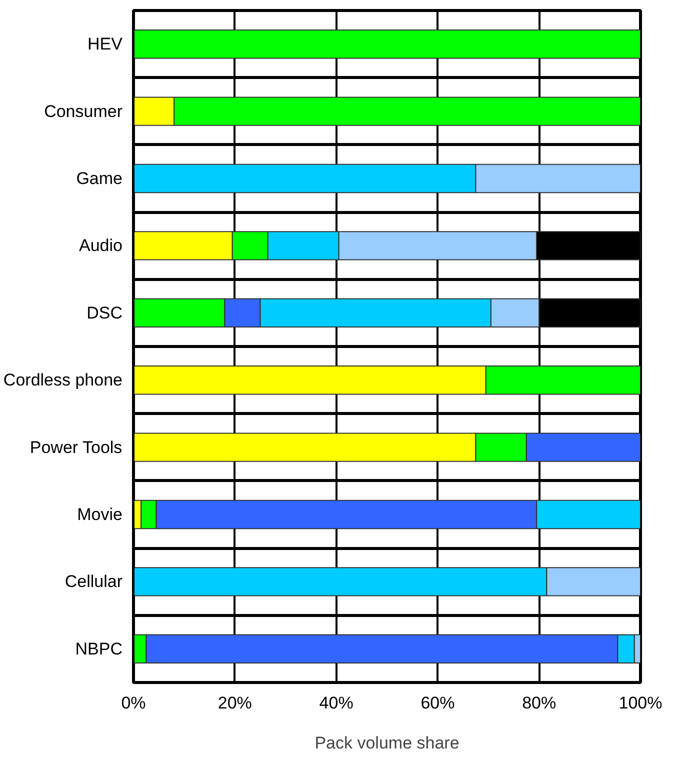 This screenshot has height=759, width=687. What do you see at coordinates (63, 380) in the screenshot?
I see `y-tick-label: Cordless phone` at bounding box center [63, 380].